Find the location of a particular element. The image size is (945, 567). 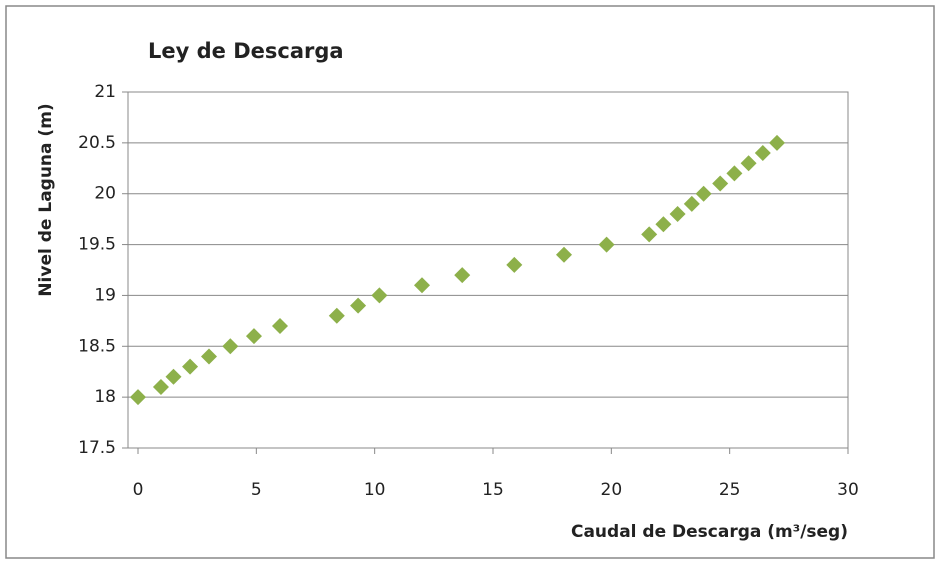

x-tick-label: 25 is located at coordinates (730, 490).